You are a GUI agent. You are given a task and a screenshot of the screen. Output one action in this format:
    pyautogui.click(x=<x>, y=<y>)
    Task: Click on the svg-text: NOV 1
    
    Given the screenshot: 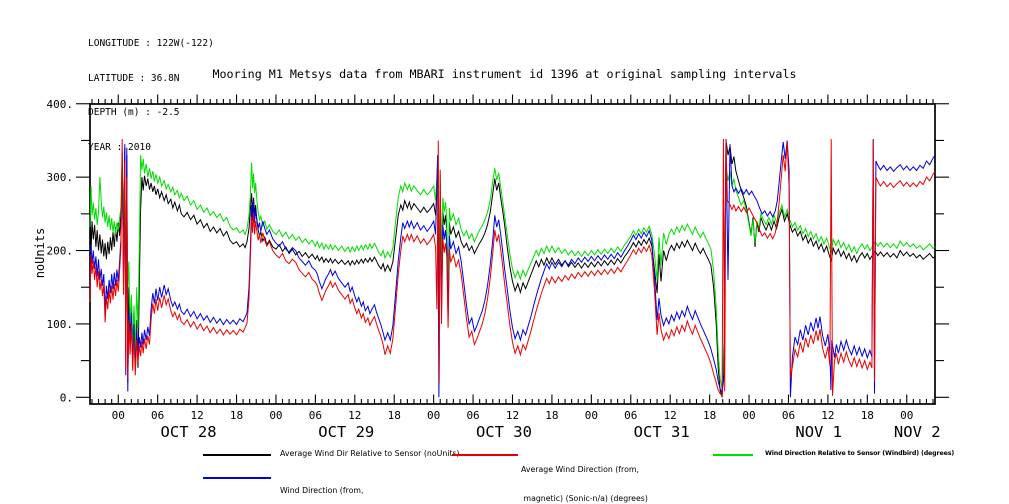 What is the action you would take?
    pyautogui.click(x=818, y=432)
    